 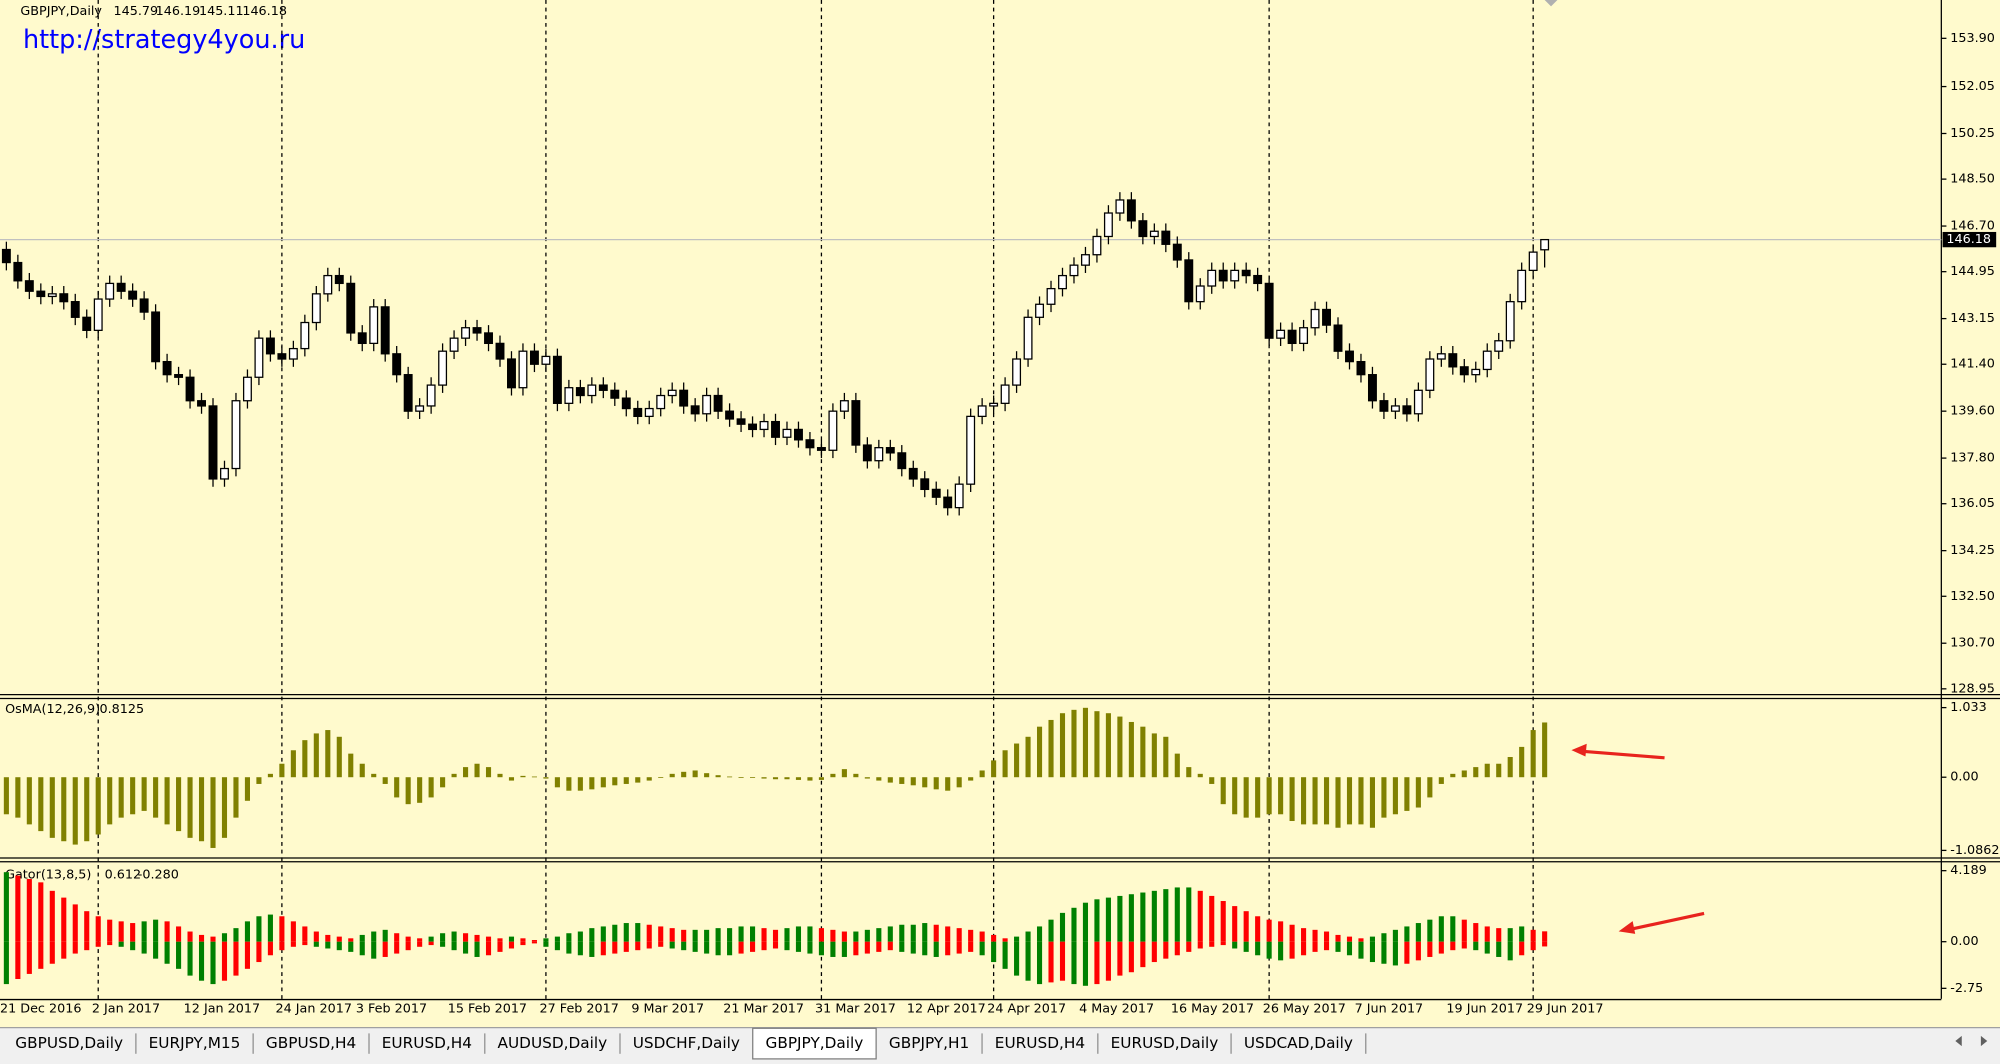 I want to click on ohlc-close: 146.18, so click(x=264, y=11).